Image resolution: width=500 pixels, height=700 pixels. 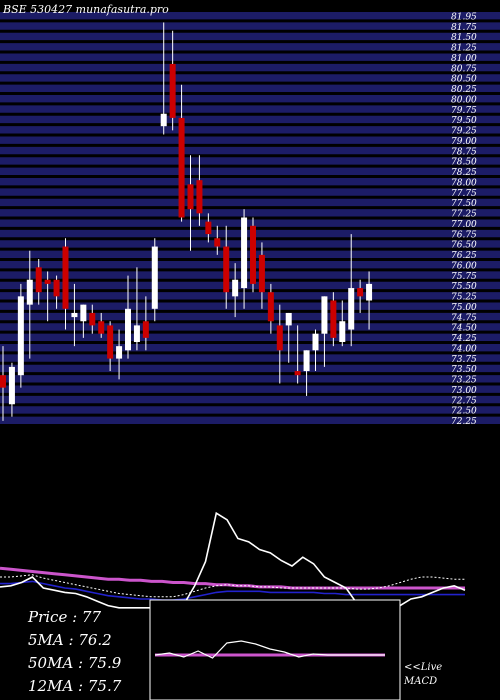 I want to click on y-tick-label: 79.75, so click(x=464, y=111).